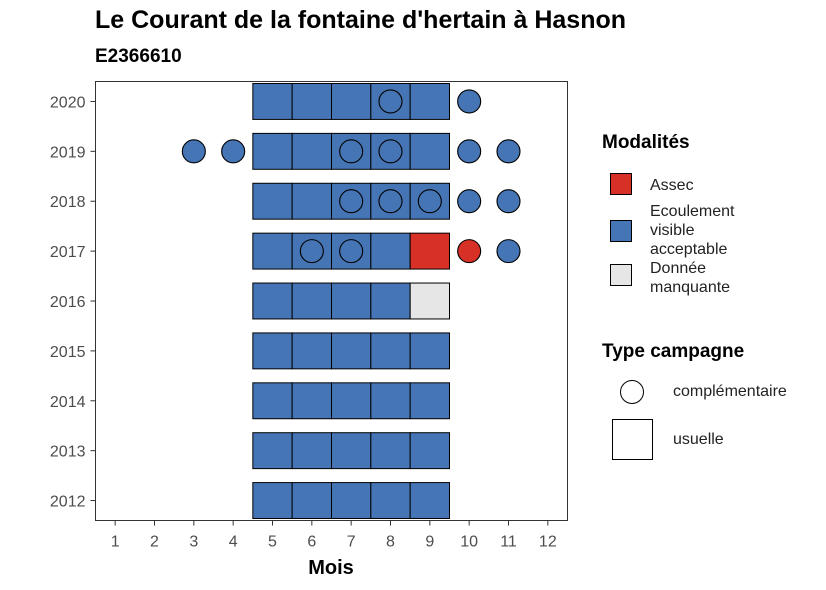 The image size is (826, 590). What do you see at coordinates (508, 542) in the screenshot?
I see `x-tick-label-11: 11` at bounding box center [508, 542].